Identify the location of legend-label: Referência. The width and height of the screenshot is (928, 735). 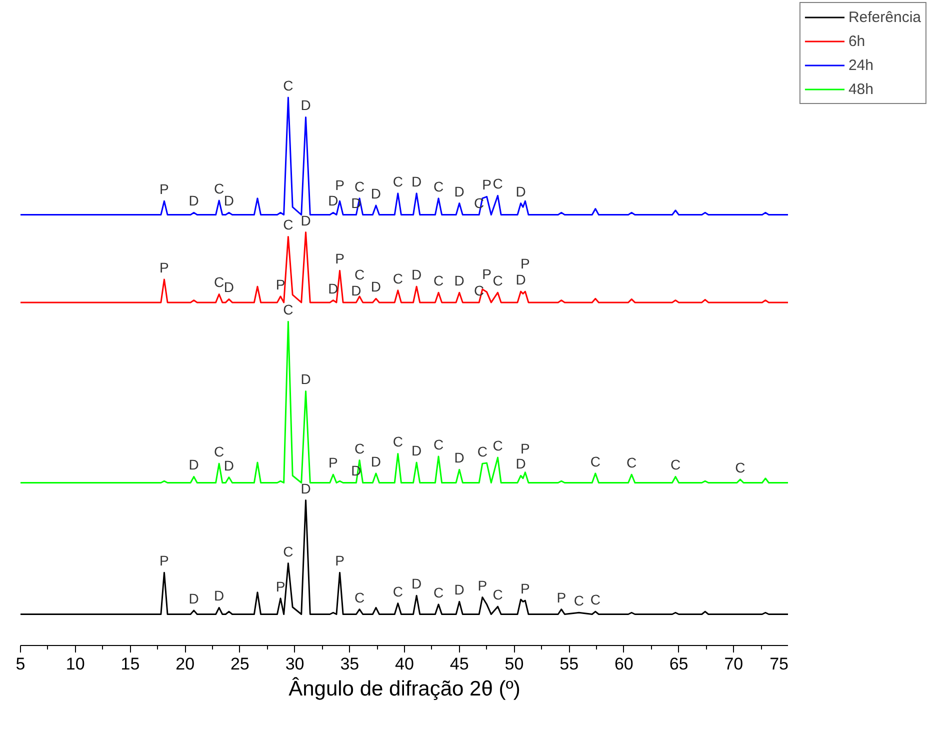
(884, 17).